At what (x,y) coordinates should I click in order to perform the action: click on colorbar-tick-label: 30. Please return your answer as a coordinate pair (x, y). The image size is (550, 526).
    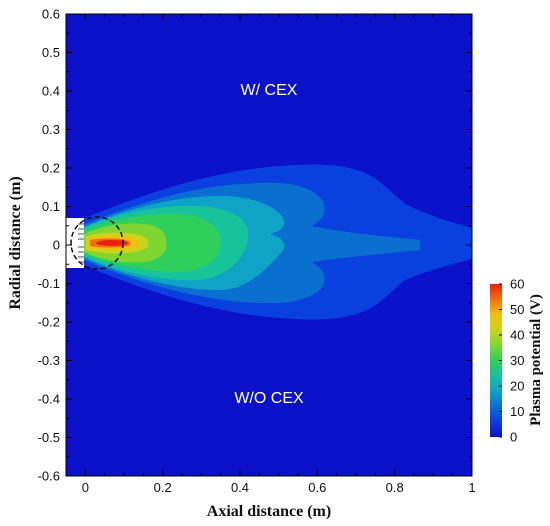
    Looking at the image, I should click on (517, 360).